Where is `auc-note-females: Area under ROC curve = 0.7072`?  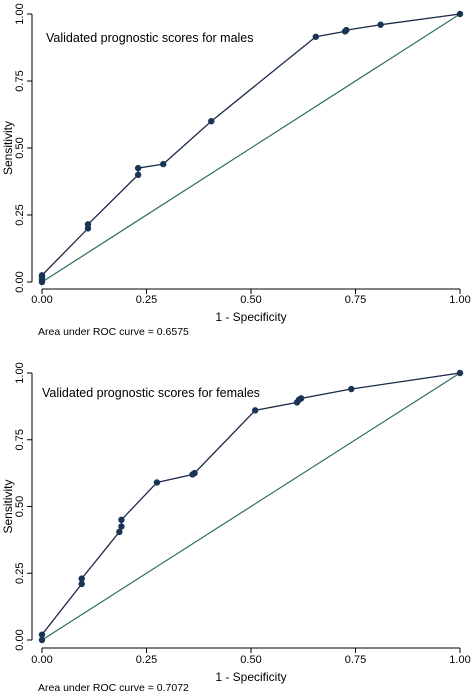 auc-note-females: Area under ROC curve = 0.7072 is located at coordinates (113, 688).